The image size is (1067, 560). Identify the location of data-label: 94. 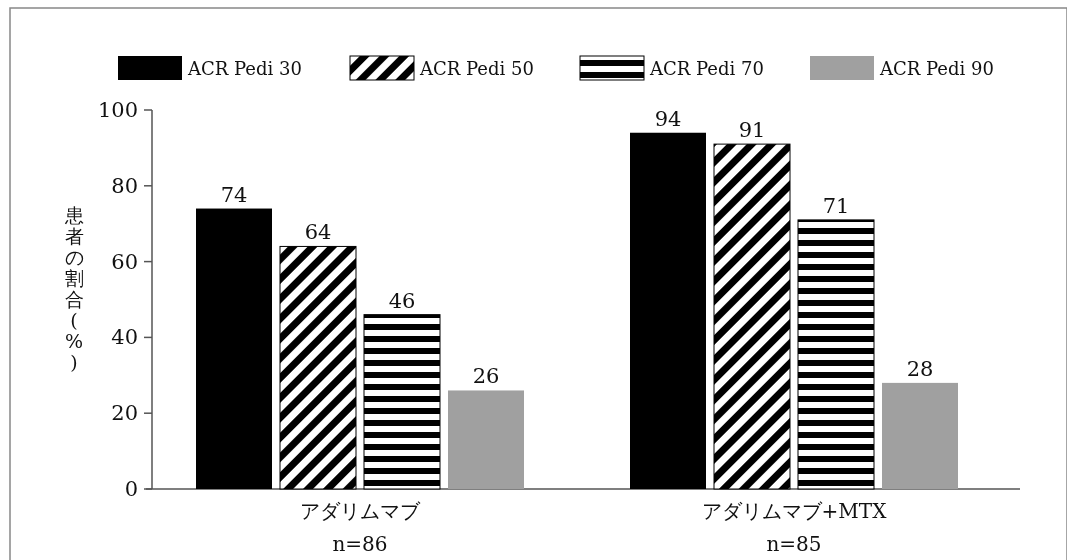
(668, 118).